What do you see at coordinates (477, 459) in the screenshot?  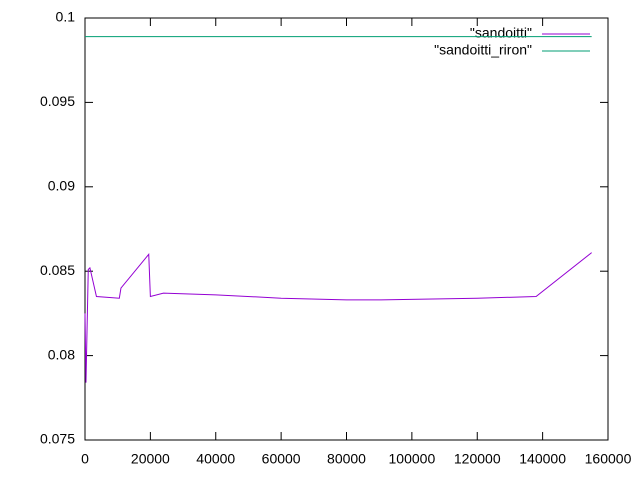 I see `x-tick-label: 120000` at bounding box center [477, 459].